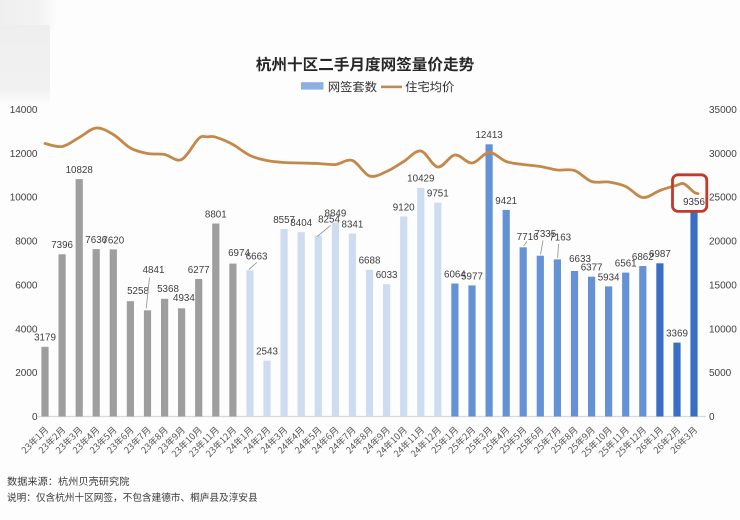  Describe the element at coordinates (284, 220) in the screenshot. I see `svg-text: 8557` at that location.